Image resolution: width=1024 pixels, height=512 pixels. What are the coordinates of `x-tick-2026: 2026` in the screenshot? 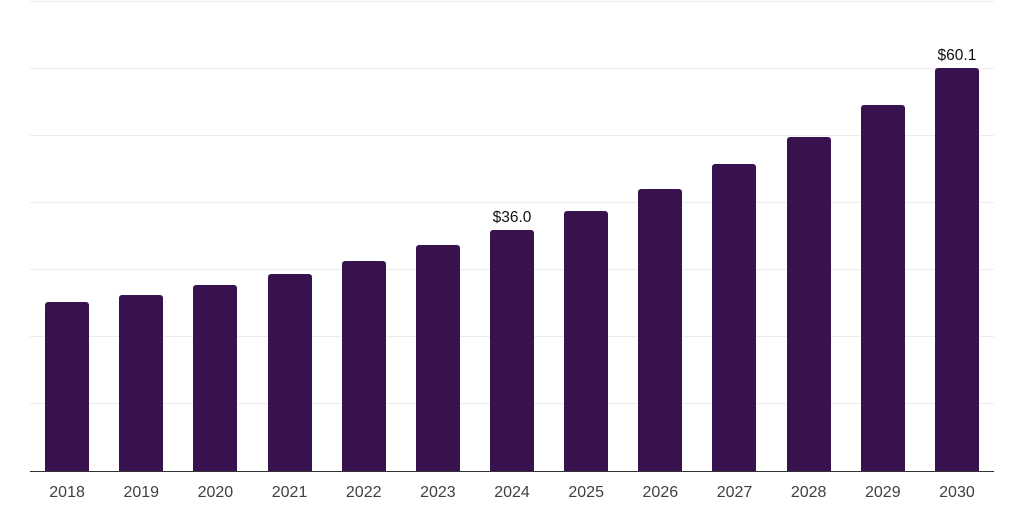 It's located at (660, 492).